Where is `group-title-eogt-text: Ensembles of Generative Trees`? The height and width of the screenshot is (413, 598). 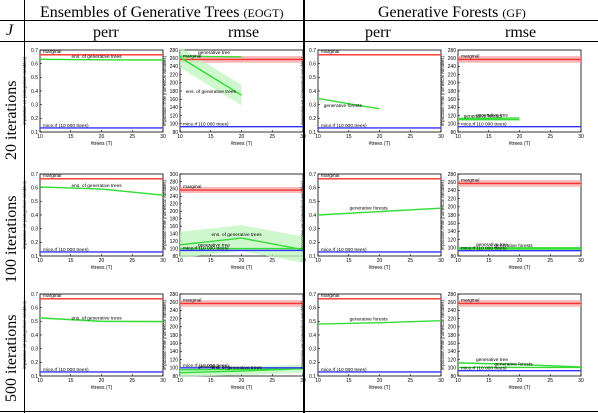 group-title-eogt-text: Ensembles of Generative Trees is located at coordinates (140, 12).